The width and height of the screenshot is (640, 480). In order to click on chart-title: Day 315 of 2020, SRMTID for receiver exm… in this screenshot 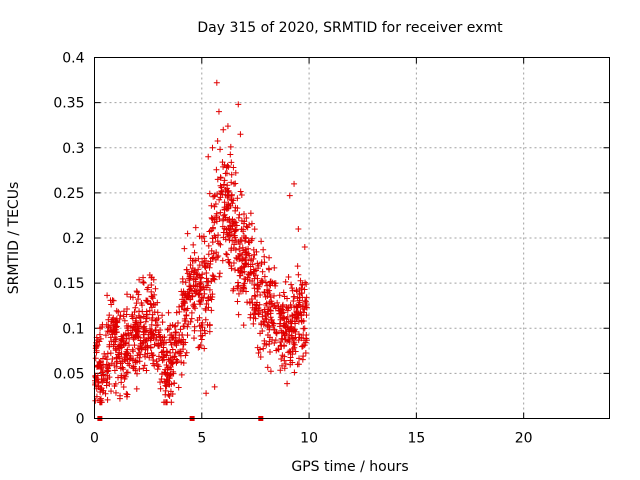, I will do `click(350, 28)`.